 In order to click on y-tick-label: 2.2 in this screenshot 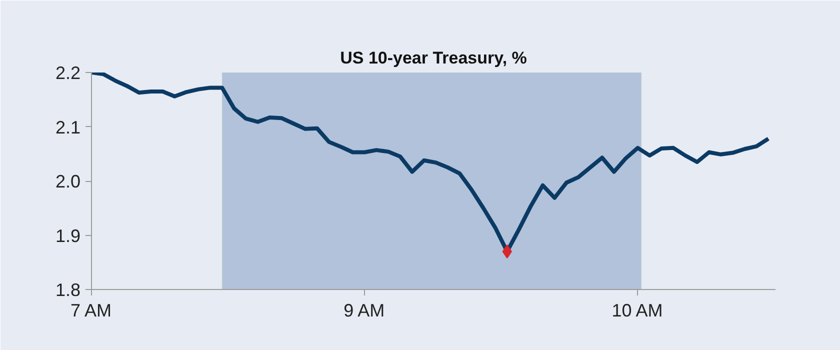, I will do `click(68, 73)`.